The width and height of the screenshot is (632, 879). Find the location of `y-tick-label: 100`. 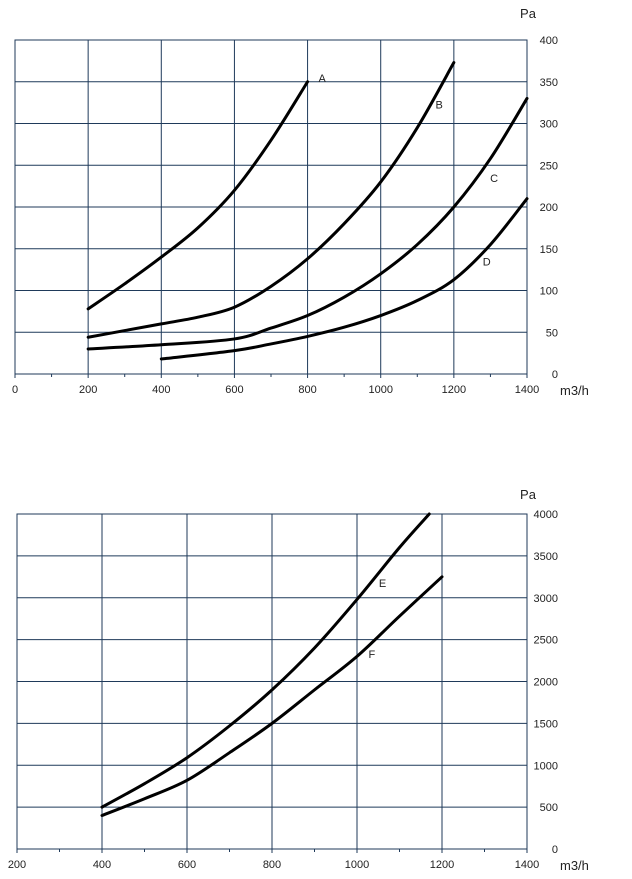

y-tick-label: 100 is located at coordinates (549, 292).